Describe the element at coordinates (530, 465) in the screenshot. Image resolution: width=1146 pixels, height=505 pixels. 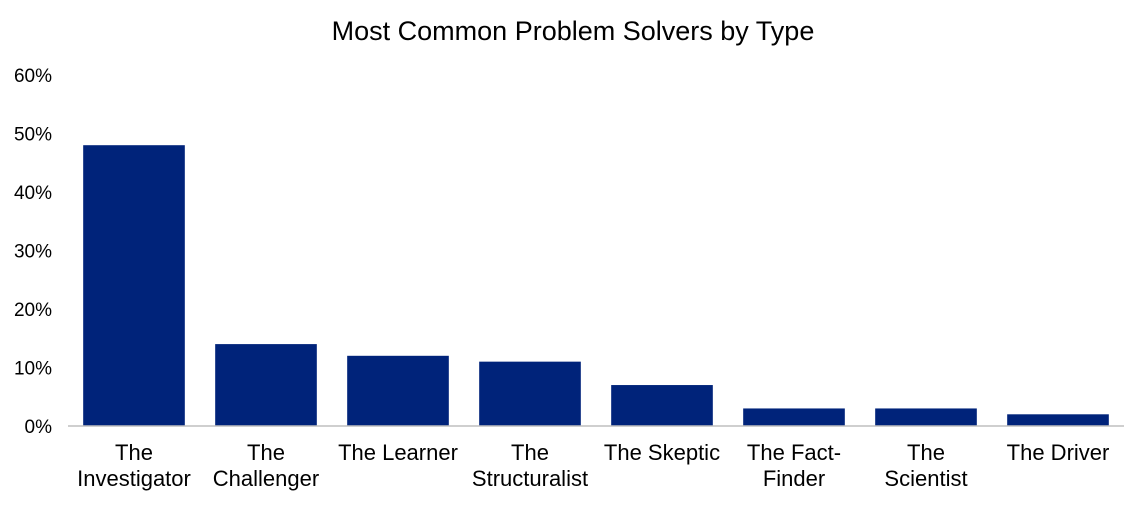
I see `x-tick-label: The Structuralist` at that location.